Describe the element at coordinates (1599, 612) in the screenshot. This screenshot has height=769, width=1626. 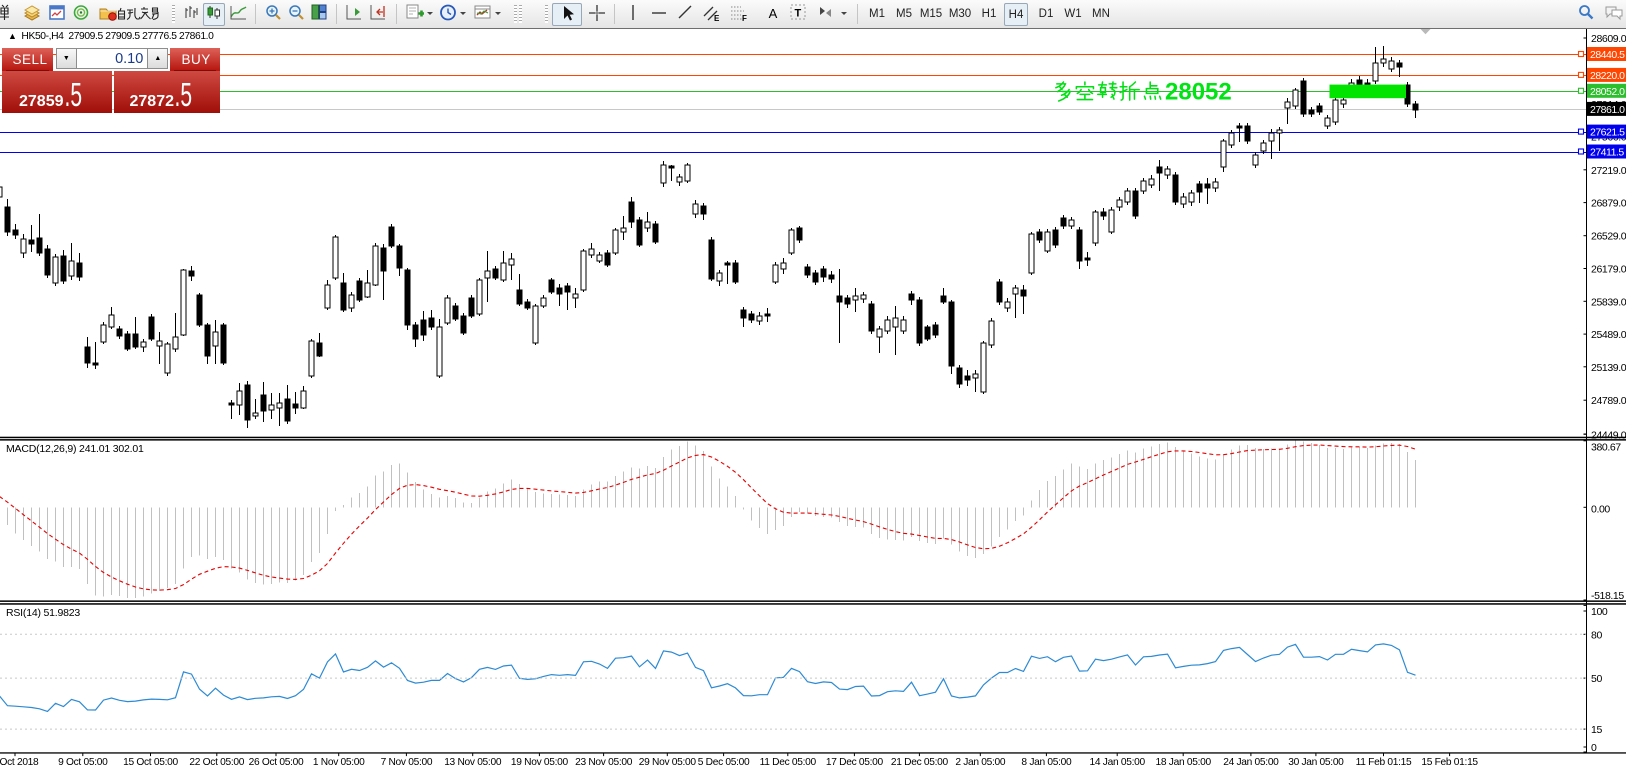
I see `svg-text: 100` at that location.